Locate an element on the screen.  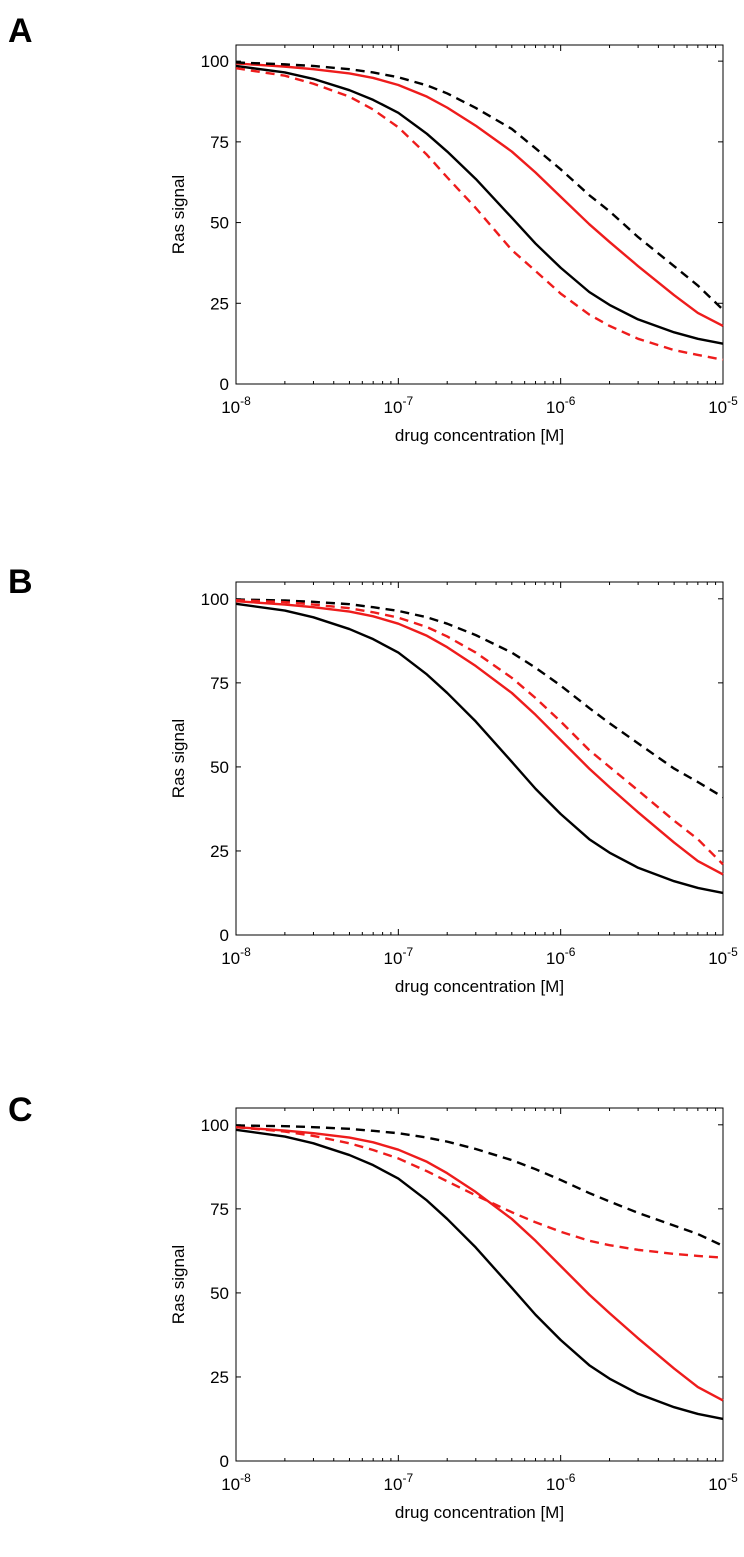
panel-c-y-tick-label: 75 is located at coordinates (219, 1209).